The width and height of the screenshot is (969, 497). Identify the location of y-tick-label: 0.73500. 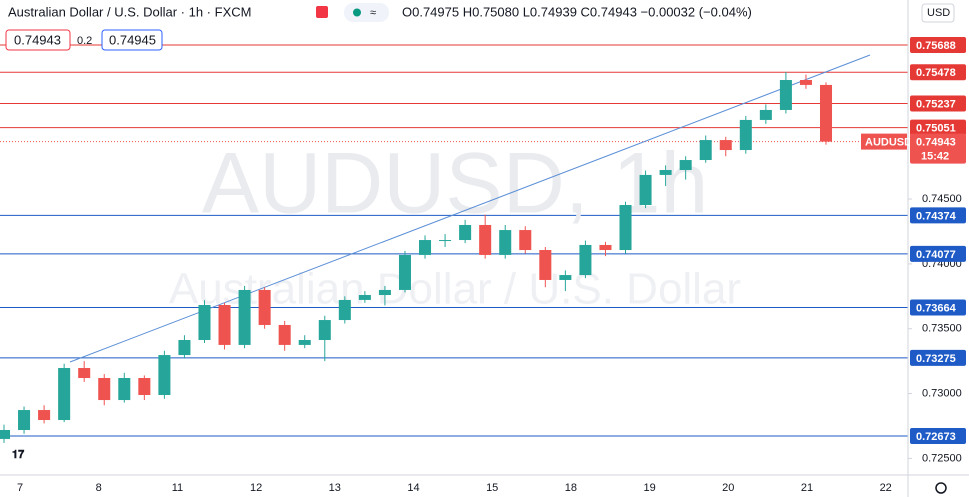
(942, 329).